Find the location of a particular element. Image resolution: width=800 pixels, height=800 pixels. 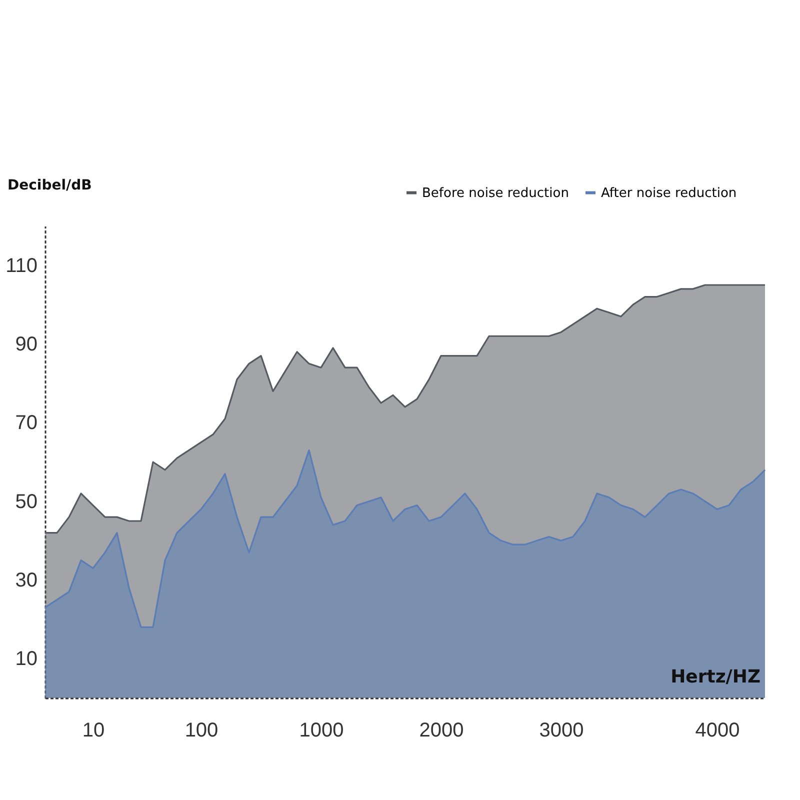

y-tick-label: 90 is located at coordinates (26, 345).